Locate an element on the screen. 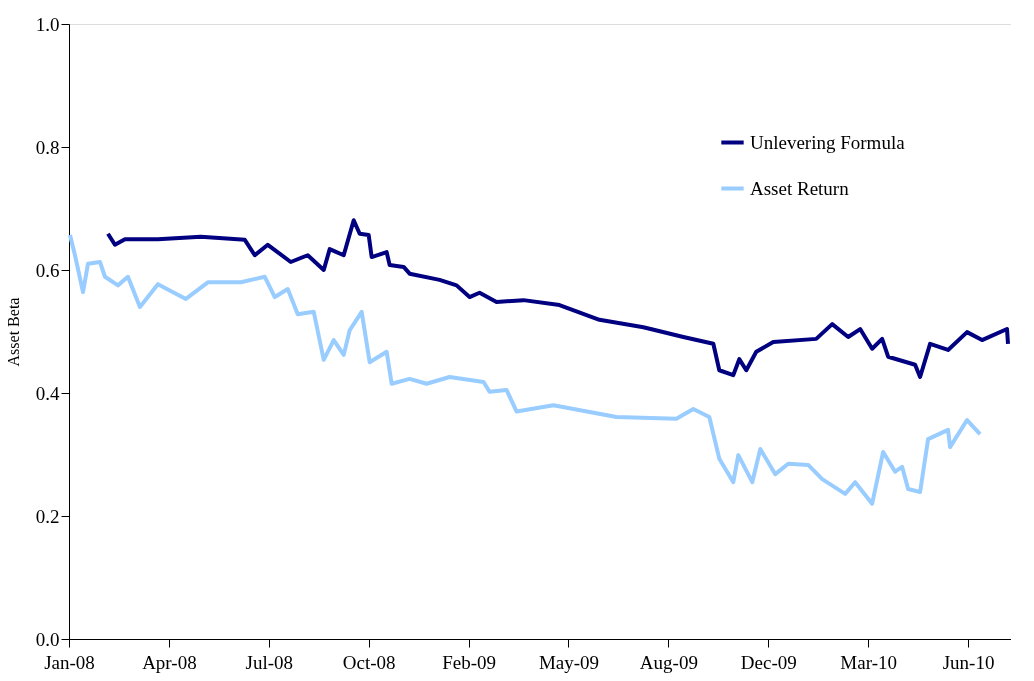 This screenshot has height=681, width=1034. y-tick-label: 1.0 is located at coordinates (47, 24).